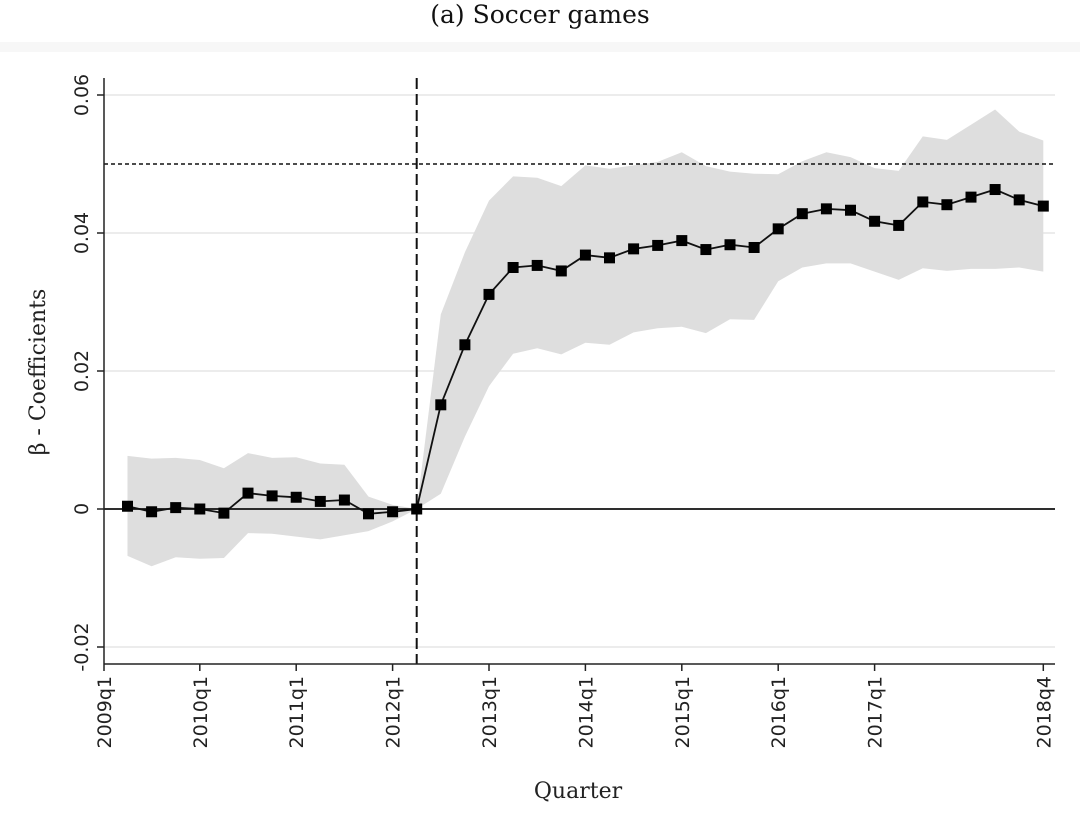 The height and width of the screenshot is (828, 1080). Describe the element at coordinates (634, 249) in the screenshot. I see `data-point-2014q3` at that location.